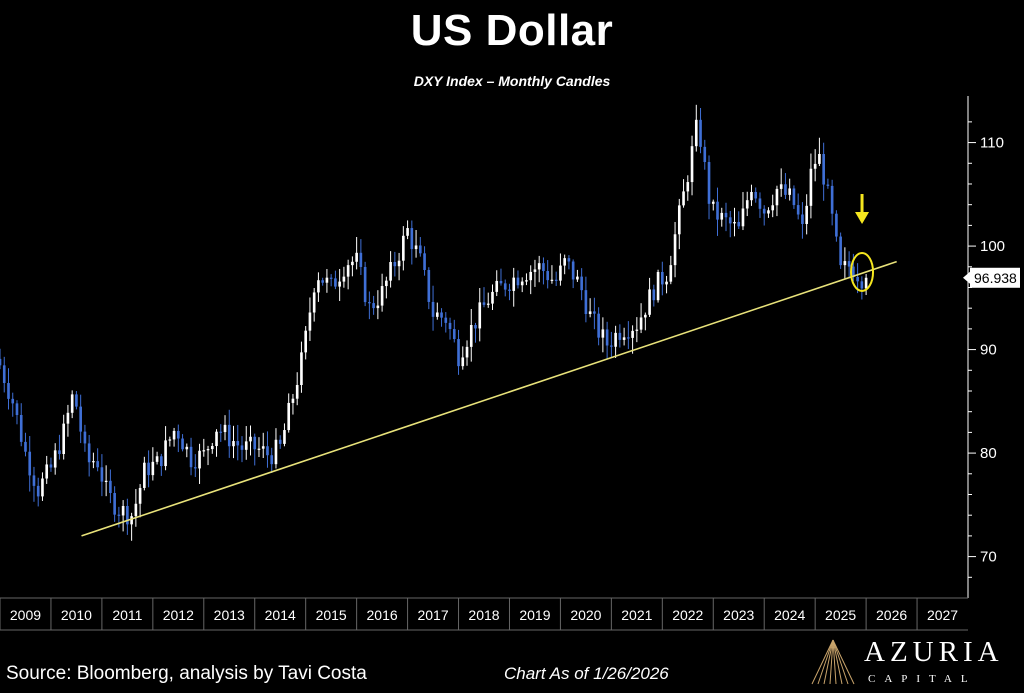  Describe the element at coordinates (127, 615) in the screenshot. I see `x-tick-label: 2011` at that location.